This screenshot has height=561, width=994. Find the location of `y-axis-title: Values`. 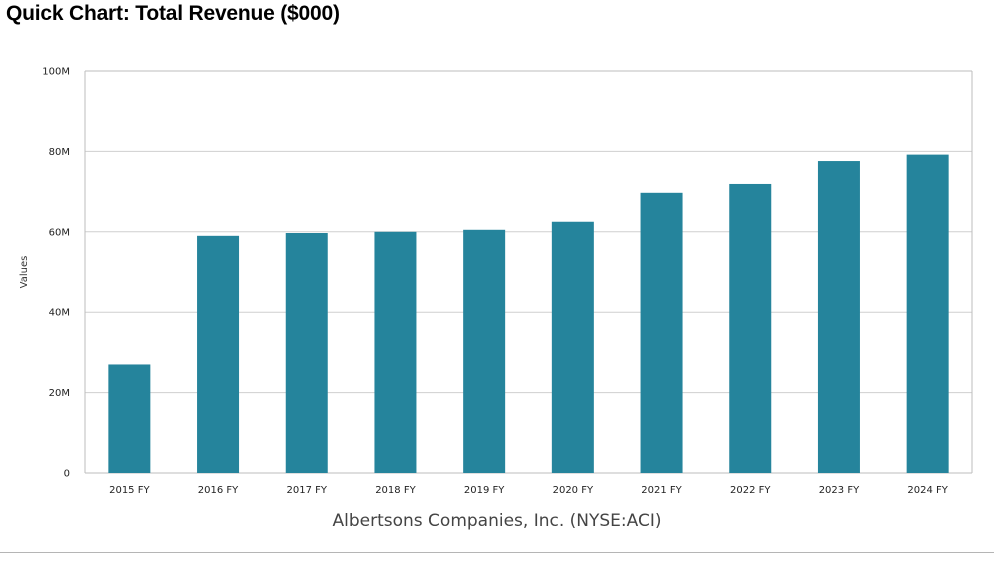

y-axis-title: Values is located at coordinates (24, 272).